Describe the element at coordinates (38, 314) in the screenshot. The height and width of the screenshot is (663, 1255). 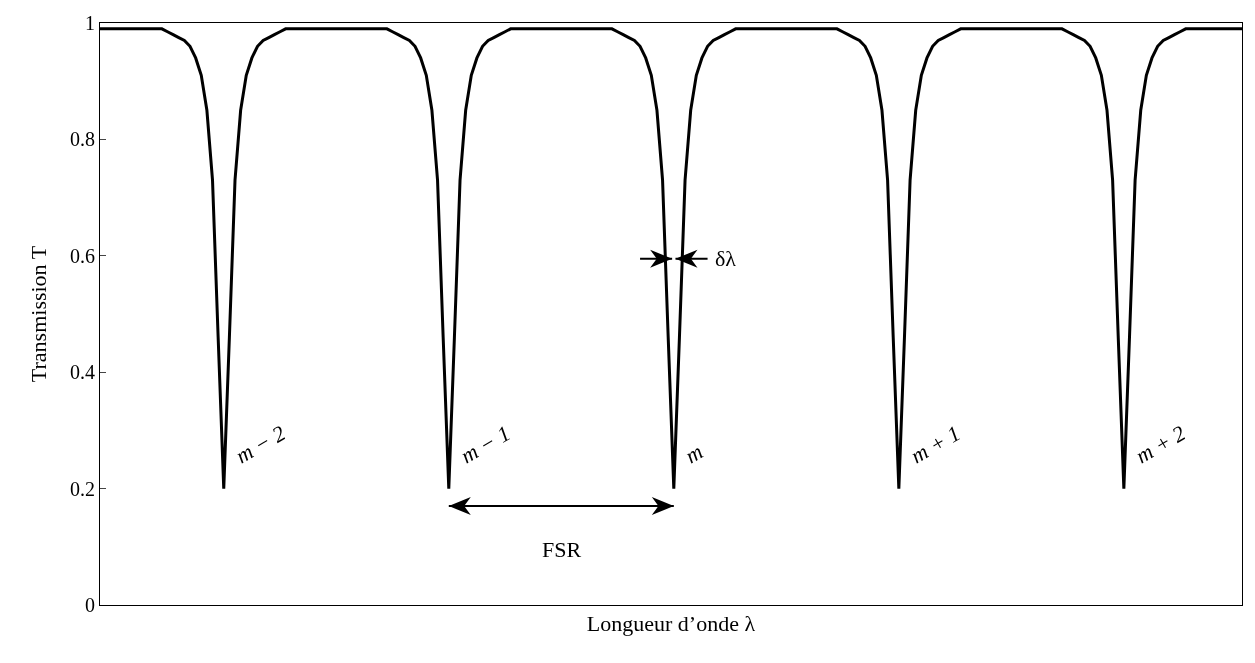
I see `y-axis-title: Transmission T` at that location.